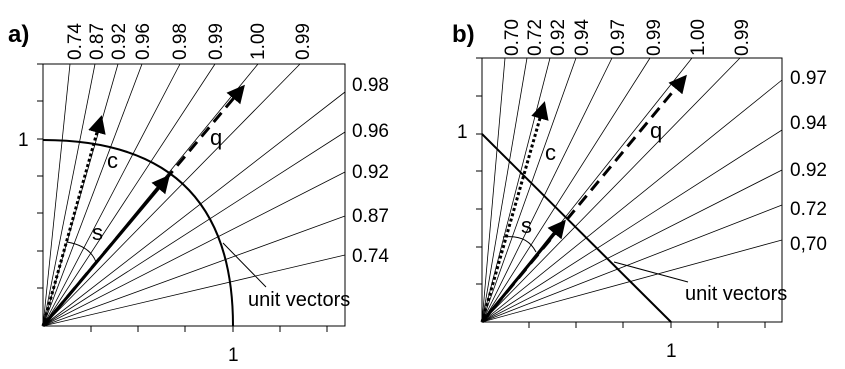  Describe the element at coordinates (119, 41) in the screenshot. I see `panel-a-top-label: 0.92` at that location.